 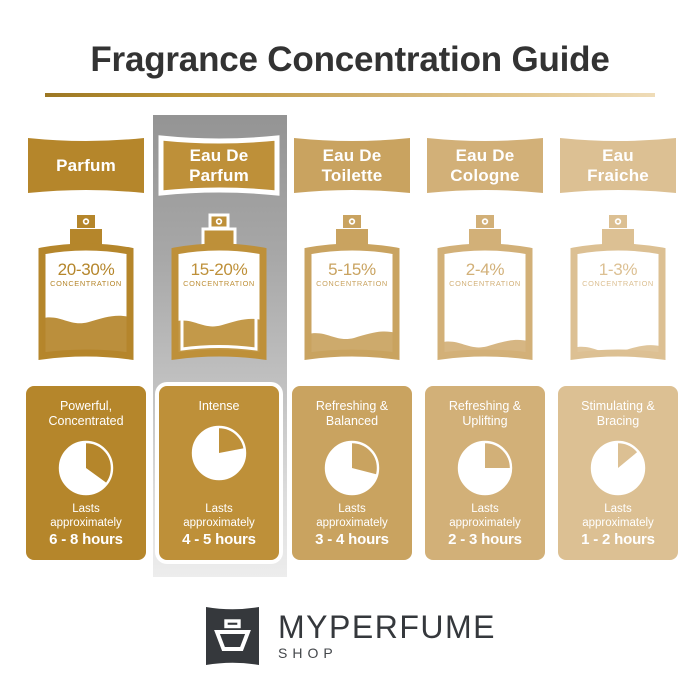 I want to click on concentration-value-parfum: 20-30%, so click(x=86, y=269).